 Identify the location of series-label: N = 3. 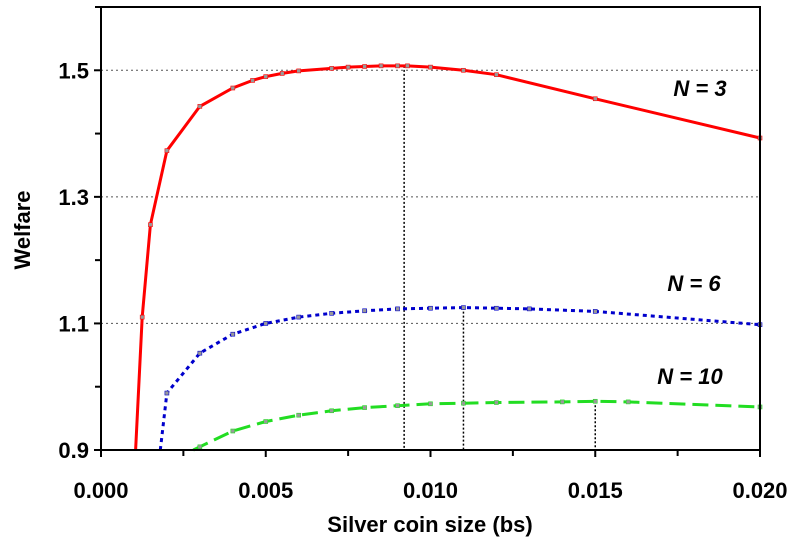
(699, 88).